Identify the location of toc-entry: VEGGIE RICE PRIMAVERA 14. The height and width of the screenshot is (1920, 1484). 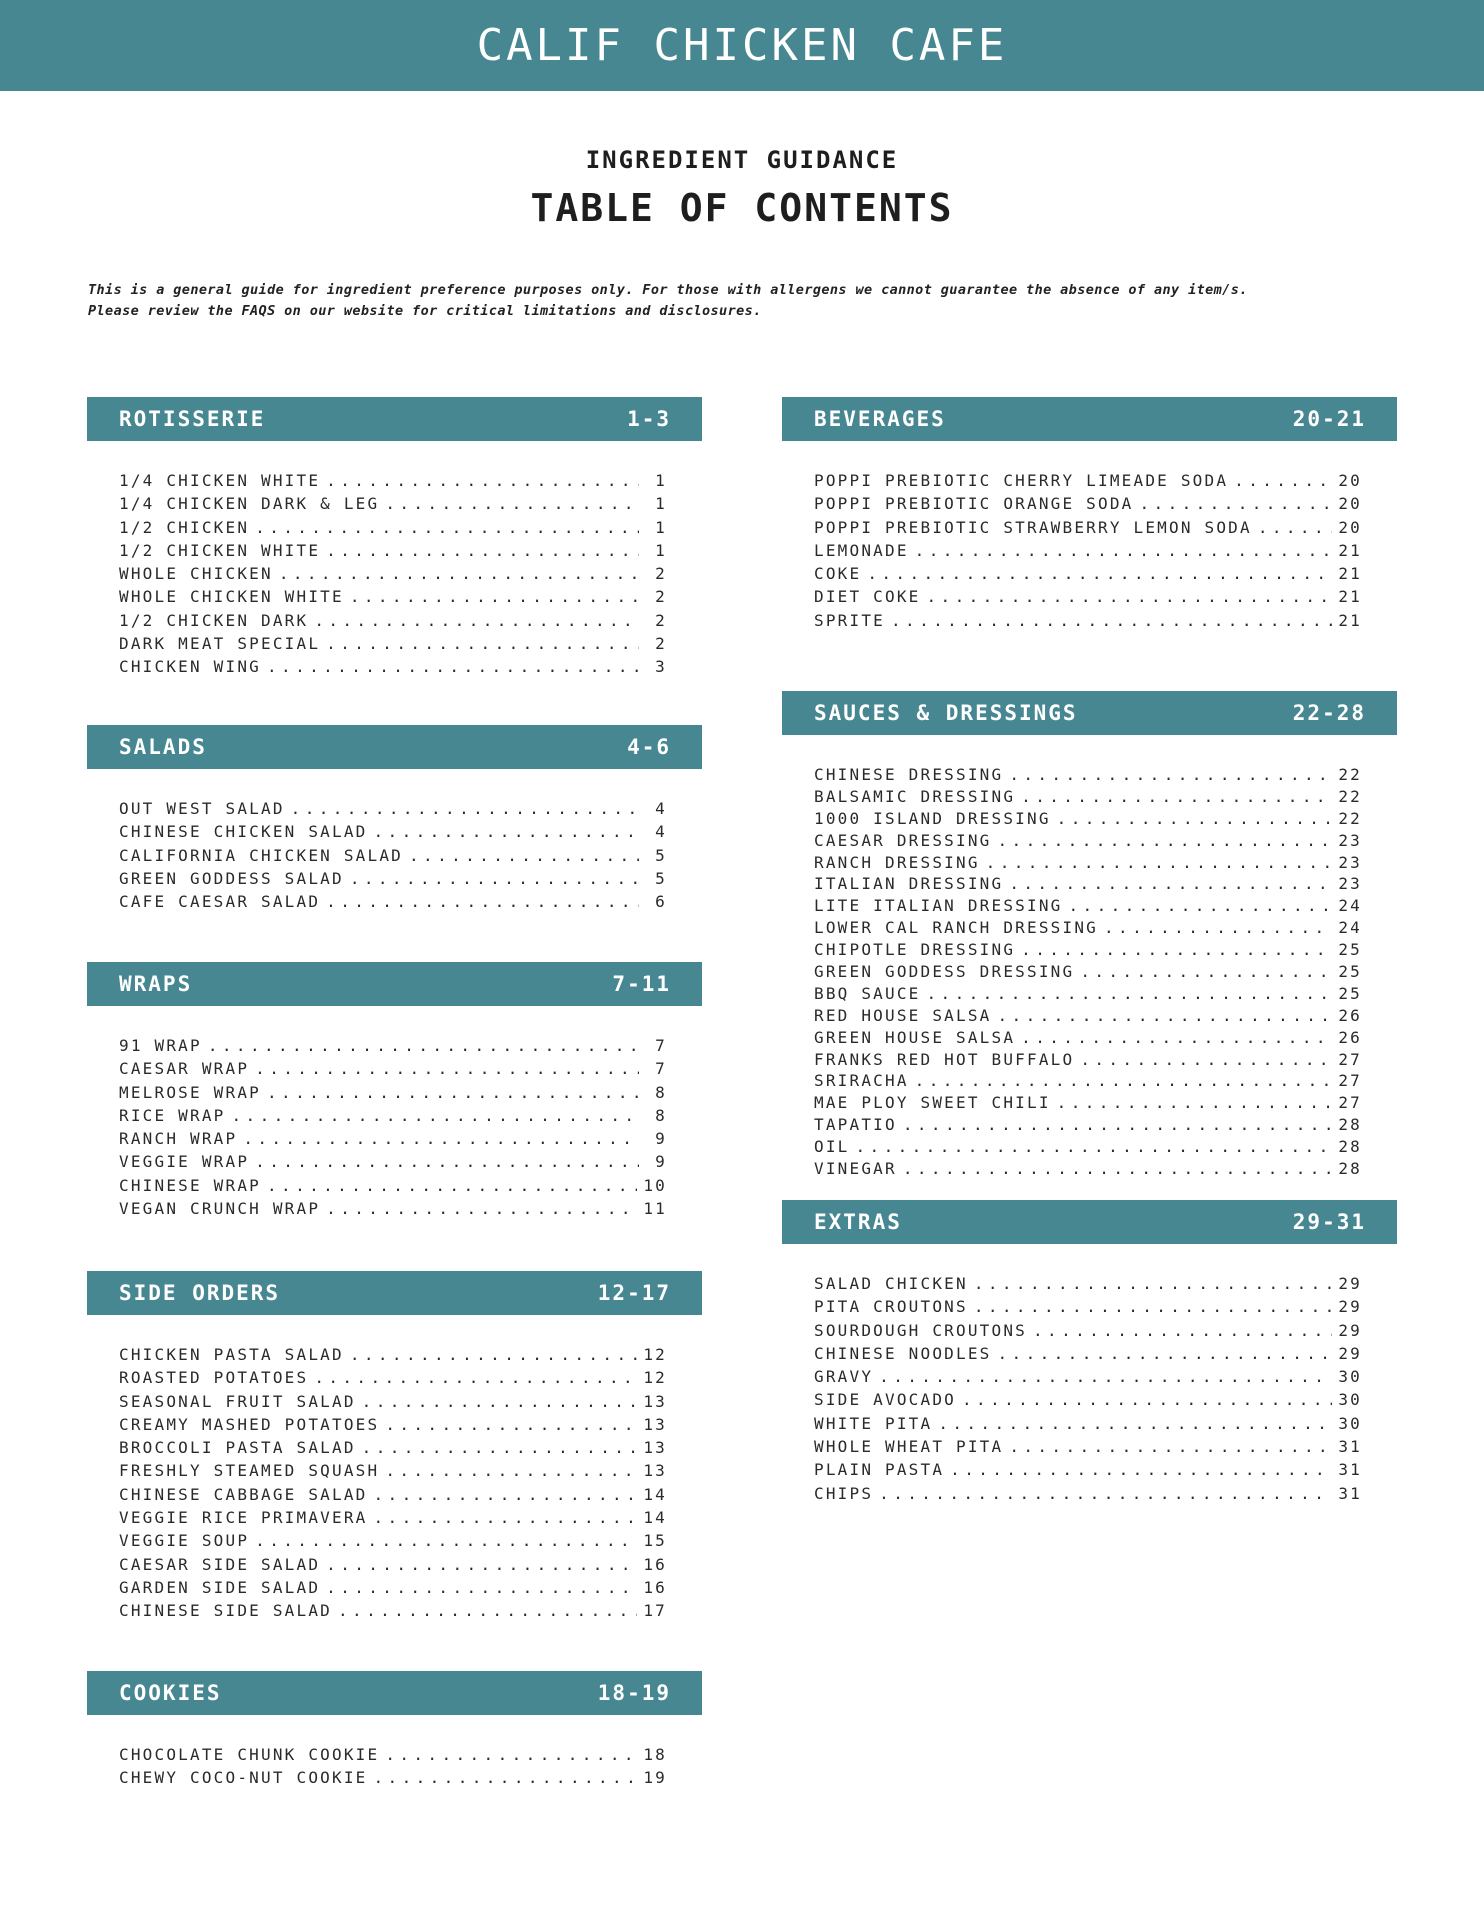
(393, 1519).